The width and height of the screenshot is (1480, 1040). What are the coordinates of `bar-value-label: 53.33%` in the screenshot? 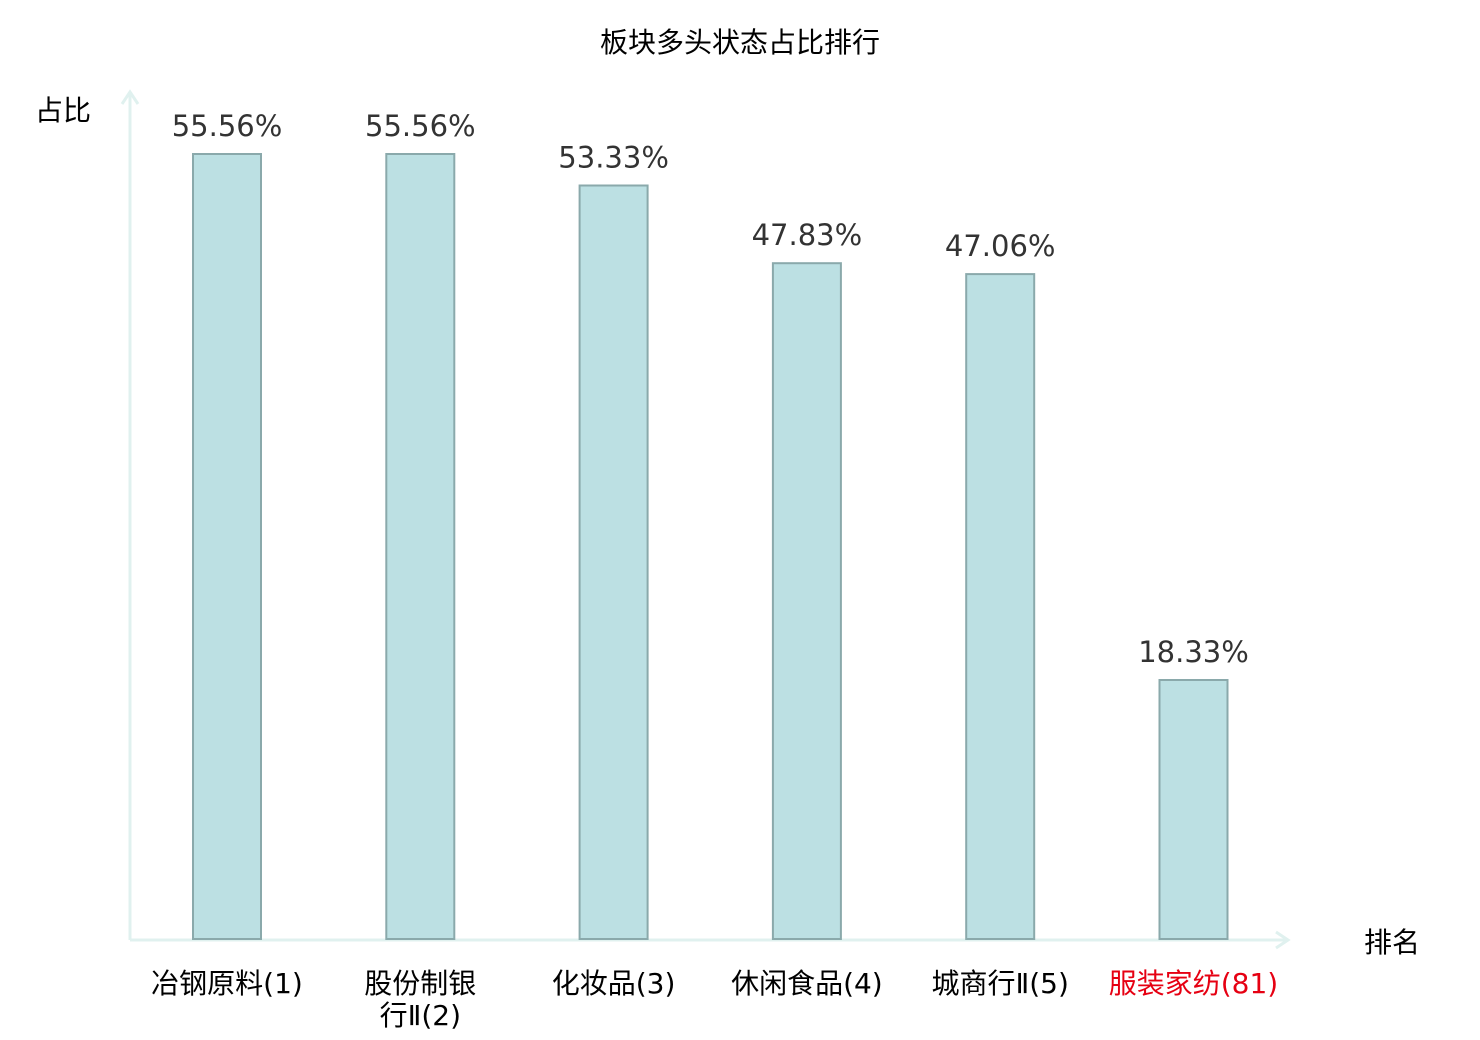 It's located at (613, 158).